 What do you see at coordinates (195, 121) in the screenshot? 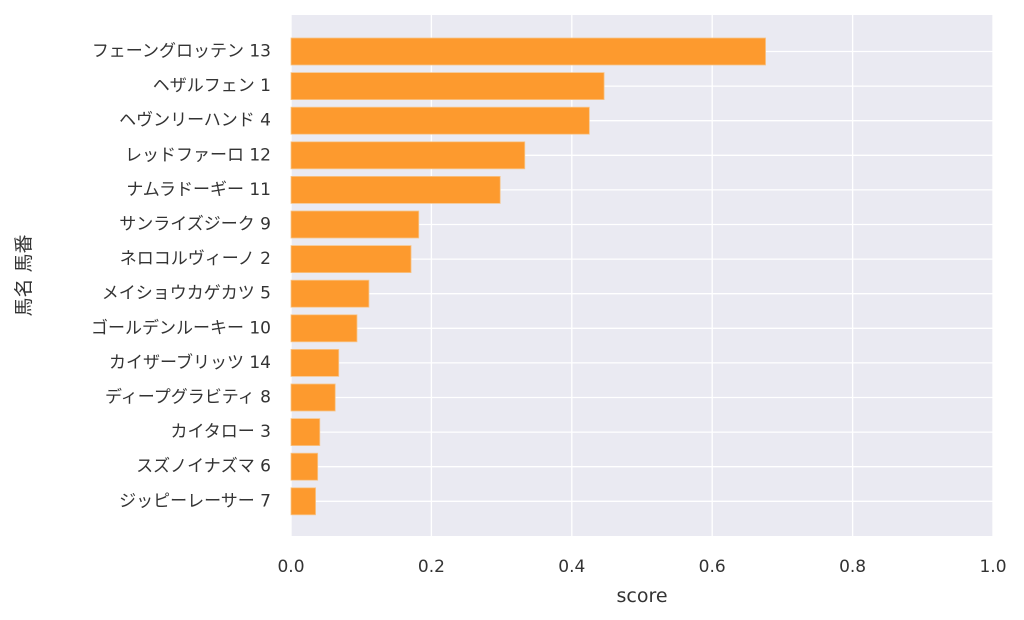
I see `y-tick-label: ヘヴンリーハンド 4` at bounding box center [195, 121].